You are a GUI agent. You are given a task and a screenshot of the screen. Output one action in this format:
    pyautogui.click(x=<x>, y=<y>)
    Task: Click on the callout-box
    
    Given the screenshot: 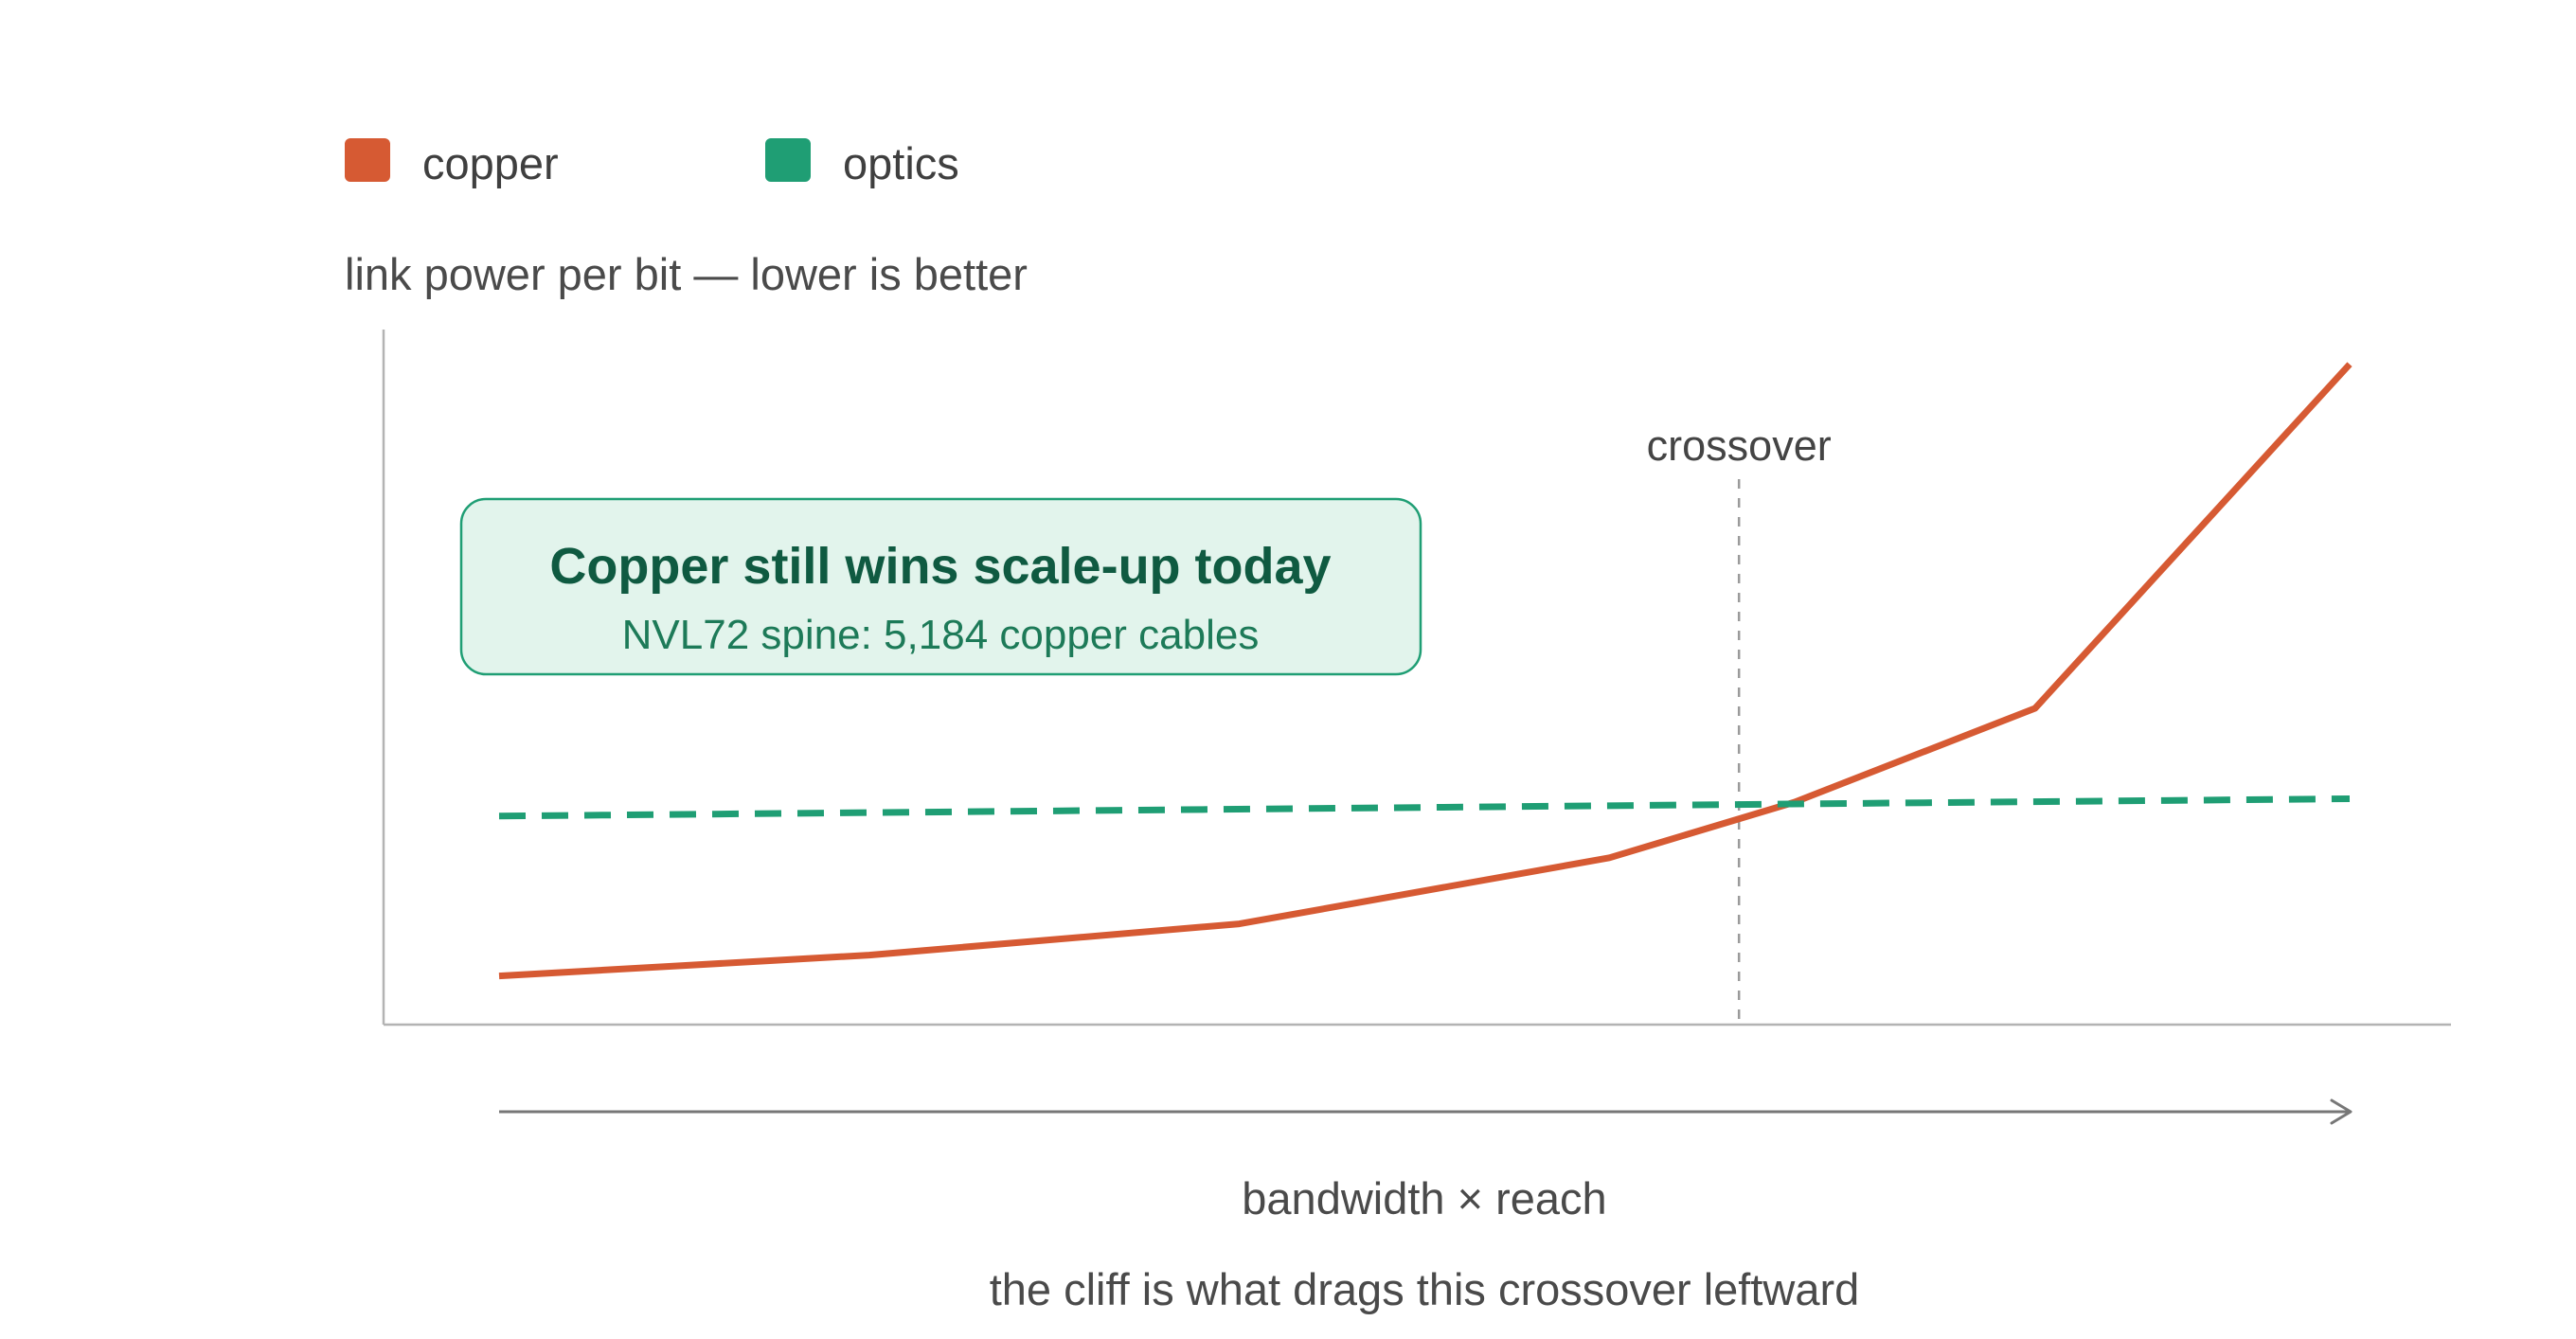 What is the action you would take?
    pyautogui.click(x=940, y=586)
    